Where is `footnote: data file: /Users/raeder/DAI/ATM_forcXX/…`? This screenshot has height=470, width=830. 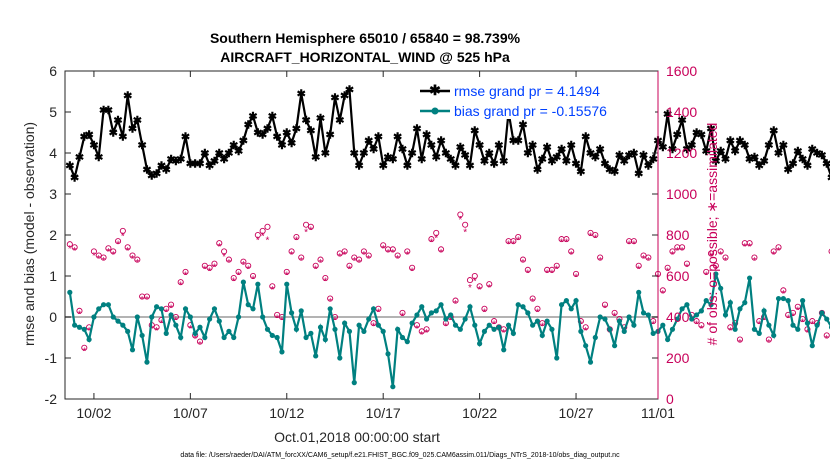 footnote: data file: /Users/raeder/DAI/ATM_forcXX/… is located at coordinates (400, 455).